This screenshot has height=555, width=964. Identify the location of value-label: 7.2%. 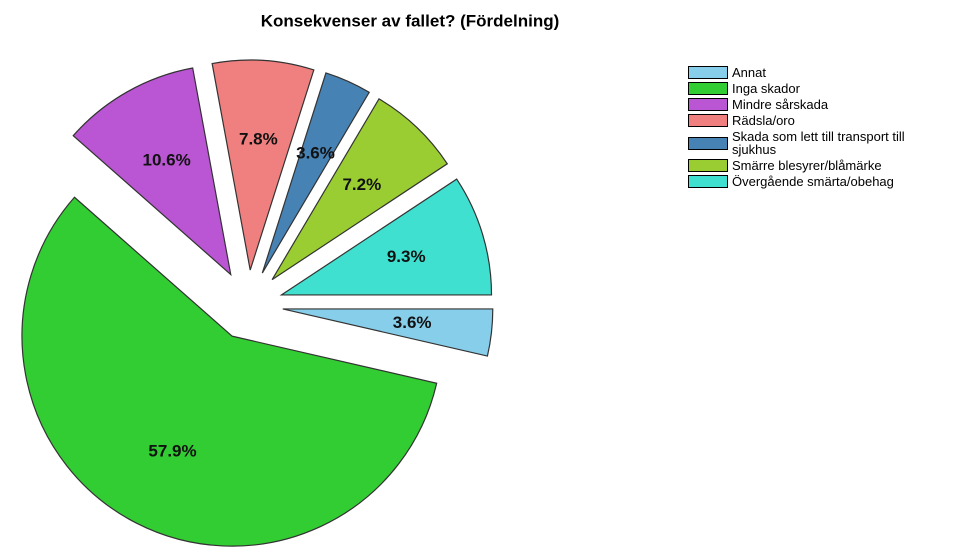
(361, 184).